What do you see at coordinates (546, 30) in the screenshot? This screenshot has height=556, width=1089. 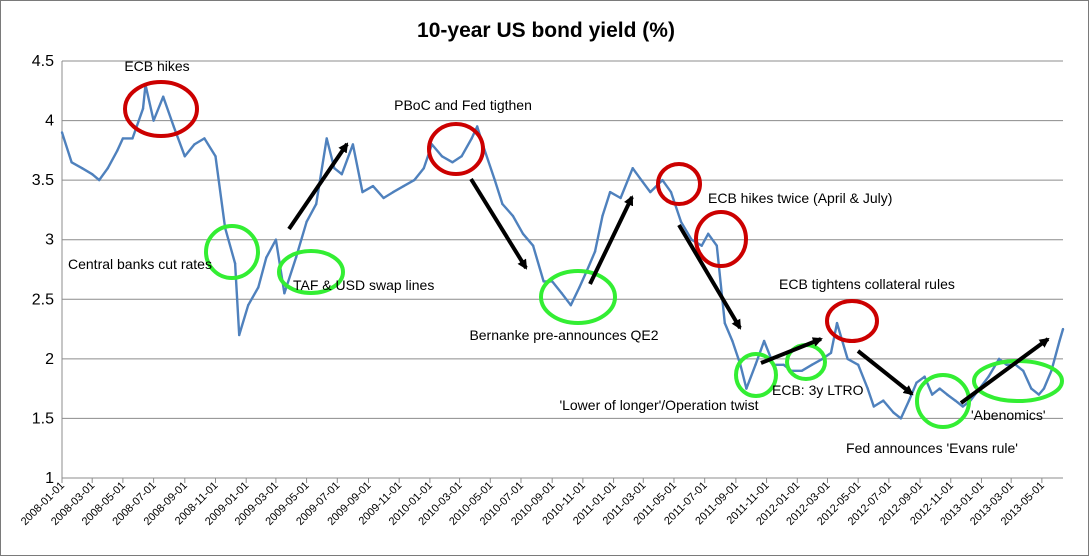 I see `chart-title: 10-year US bond yield (%)` at bounding box center [546, 30].